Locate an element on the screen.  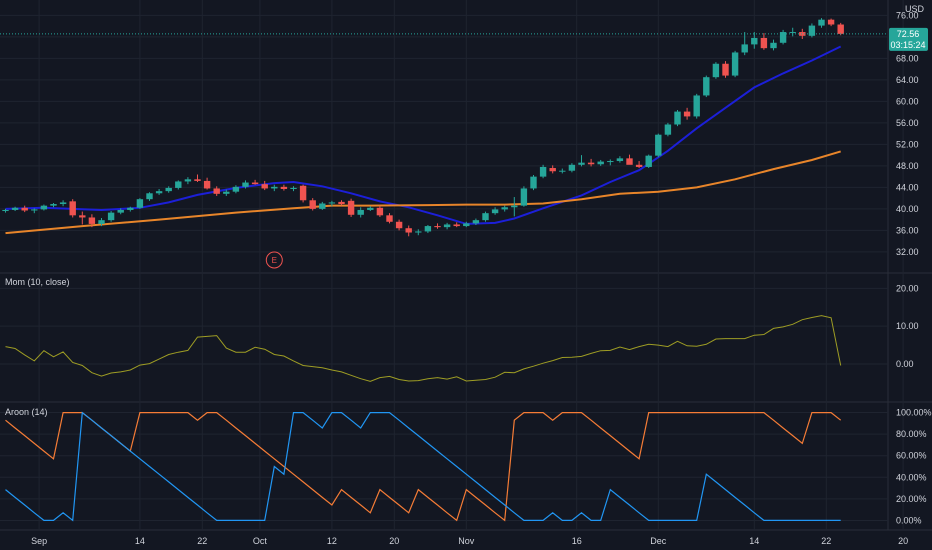
momentum-title: Mom (10, close) is located at coordinates (37, 282).